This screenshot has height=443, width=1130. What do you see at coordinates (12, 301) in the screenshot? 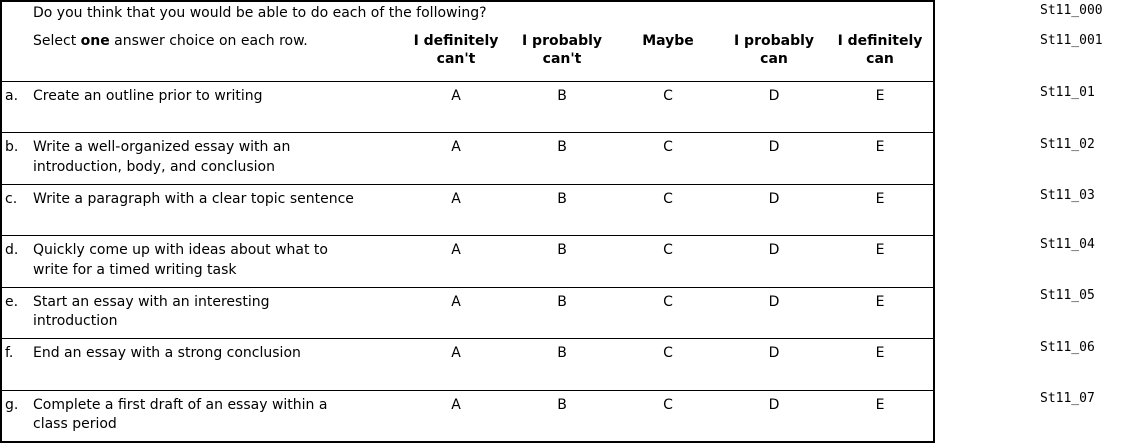
I see `row-letter: e.` at bounding box center [12, 301].